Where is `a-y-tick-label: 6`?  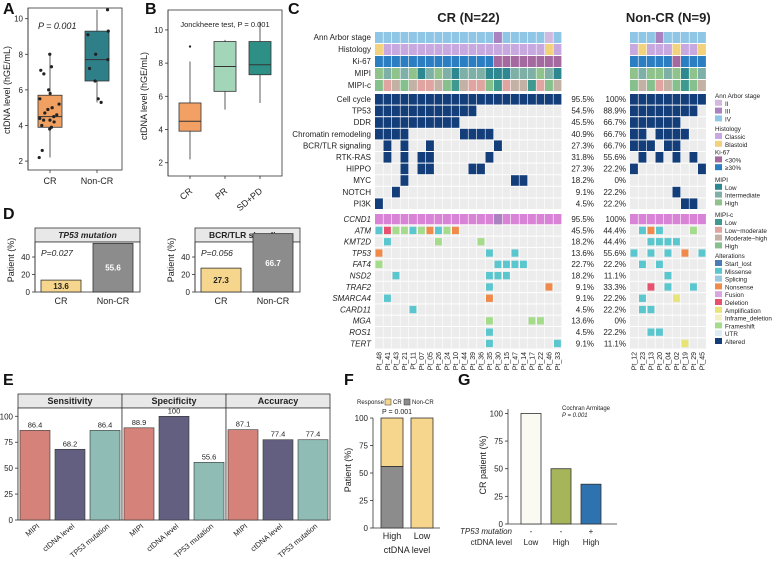
a-y-tick-label: 6 is located at coordinates (21, 90).